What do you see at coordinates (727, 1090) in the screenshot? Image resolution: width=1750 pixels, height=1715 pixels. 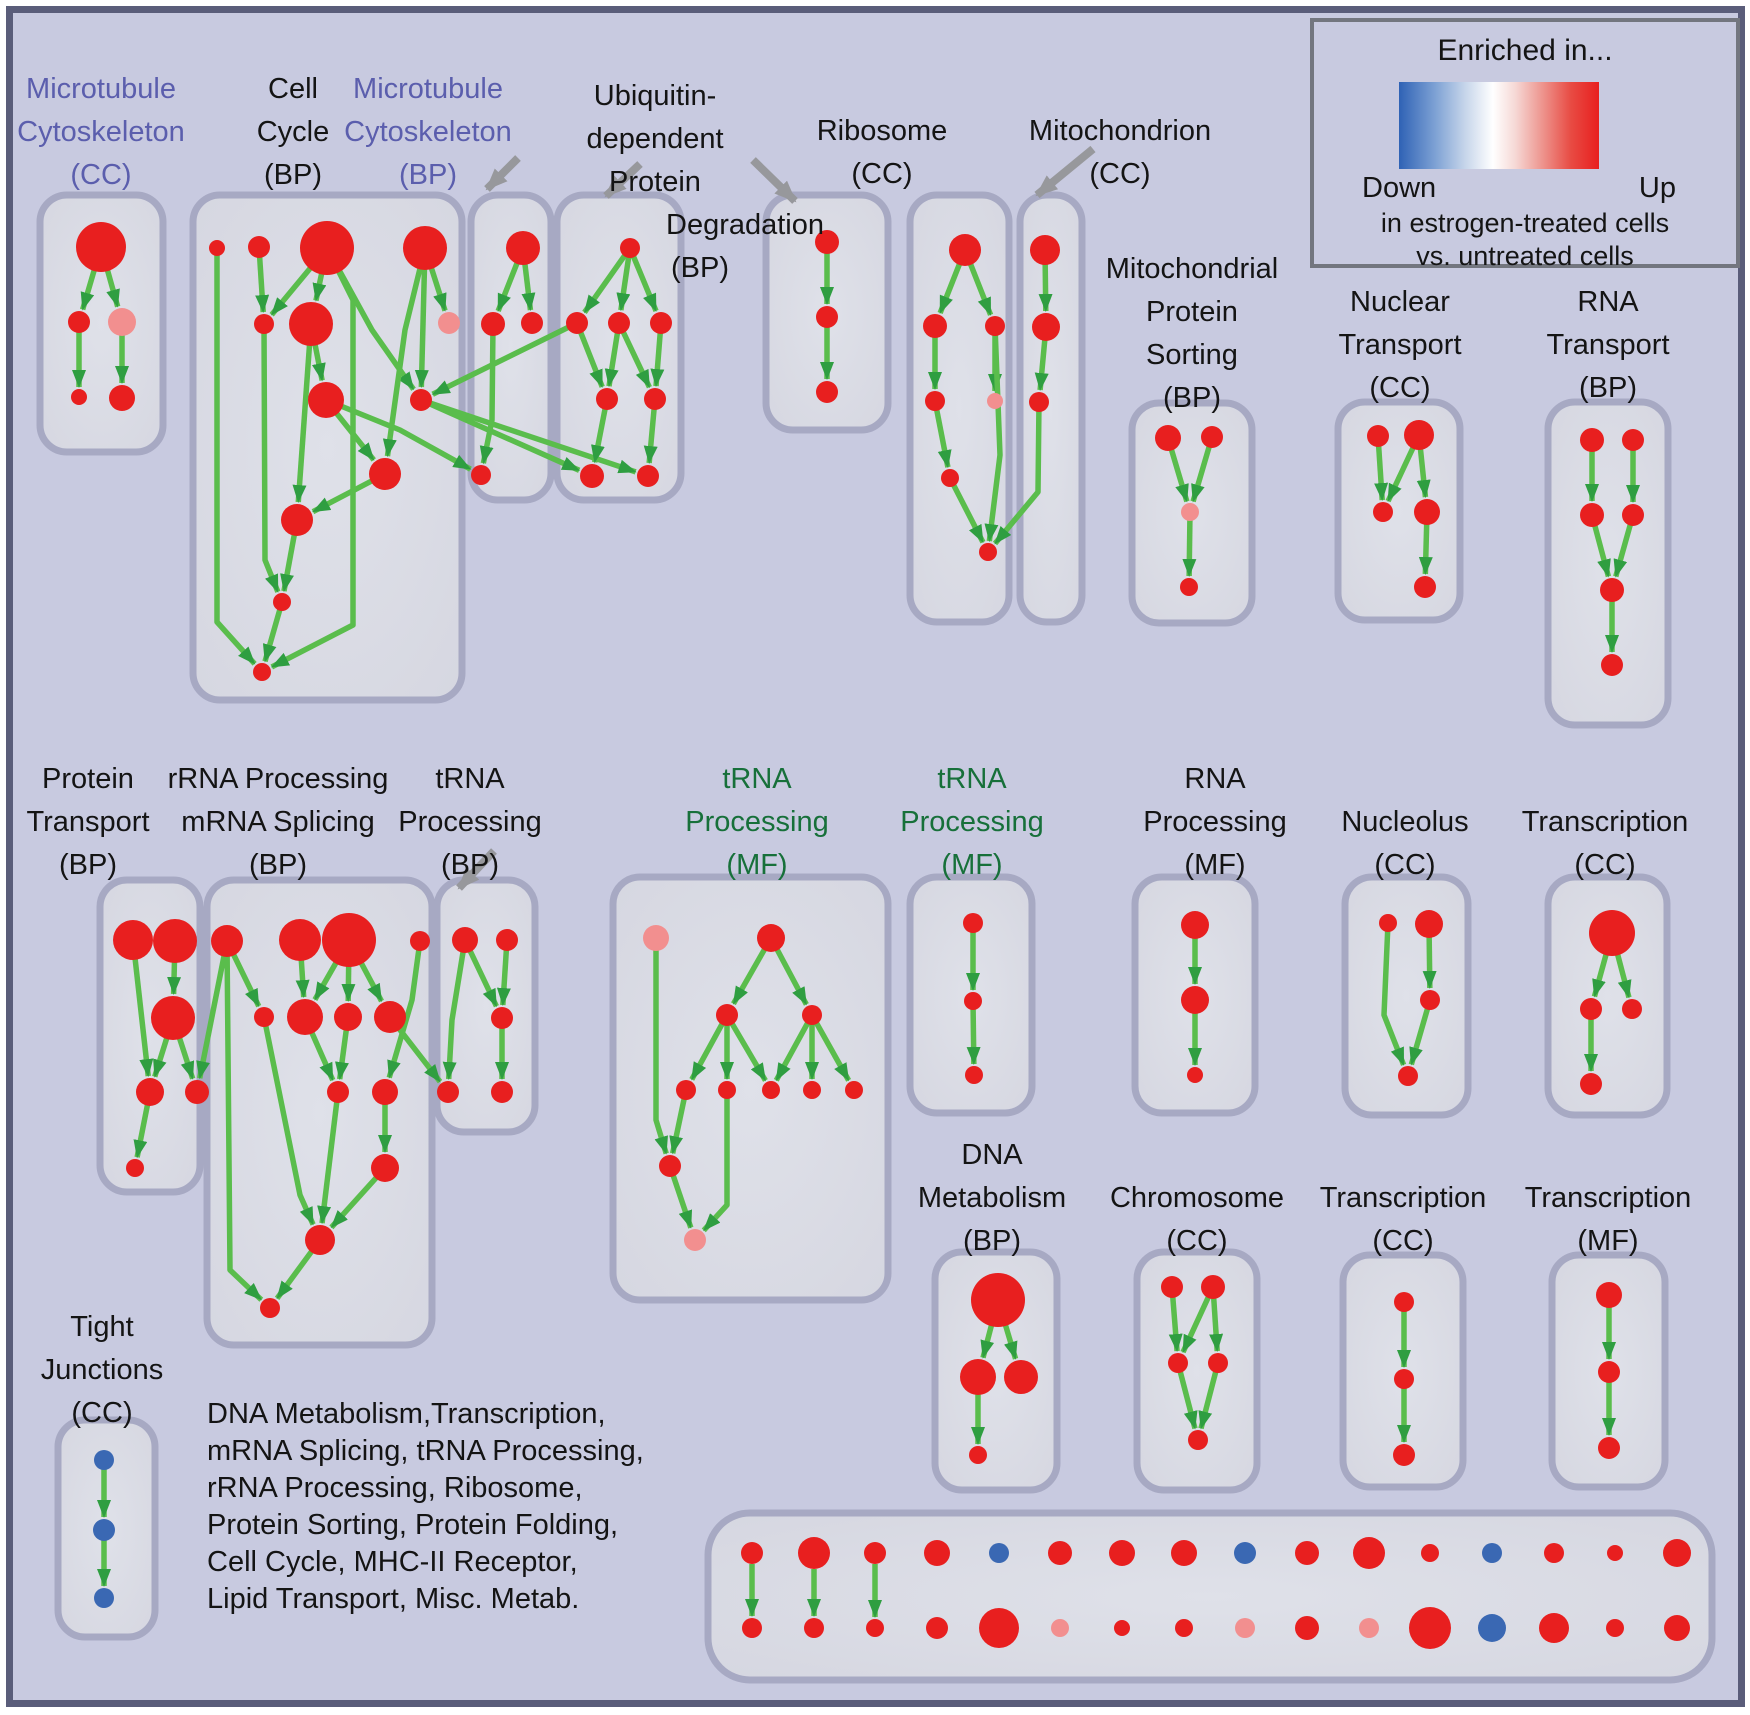 I see `node-s5` at bounding box center [727, 1090].